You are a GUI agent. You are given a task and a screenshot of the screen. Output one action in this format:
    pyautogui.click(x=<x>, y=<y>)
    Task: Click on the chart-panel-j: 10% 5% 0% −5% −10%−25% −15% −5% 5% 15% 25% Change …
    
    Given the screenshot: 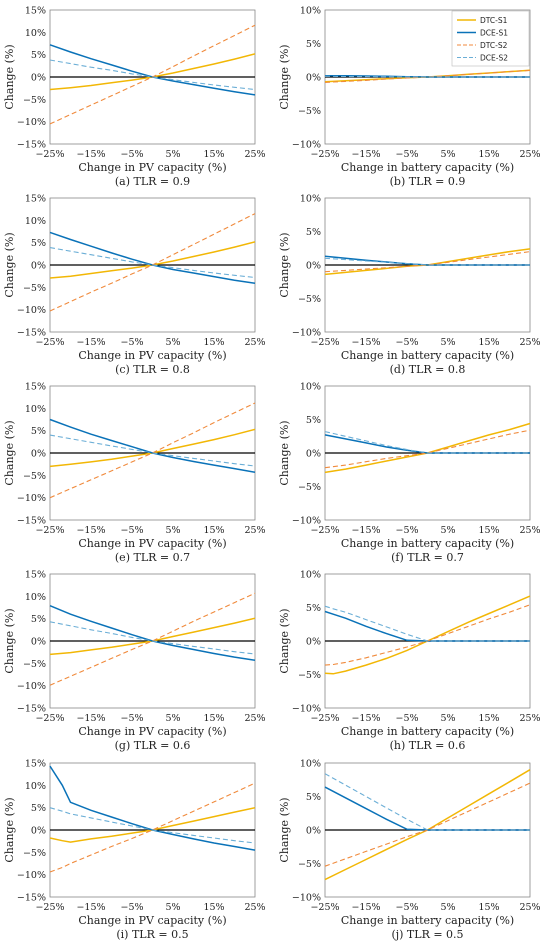 What is the action you would take?
    pyautogui.click(x=409, y=850)
    